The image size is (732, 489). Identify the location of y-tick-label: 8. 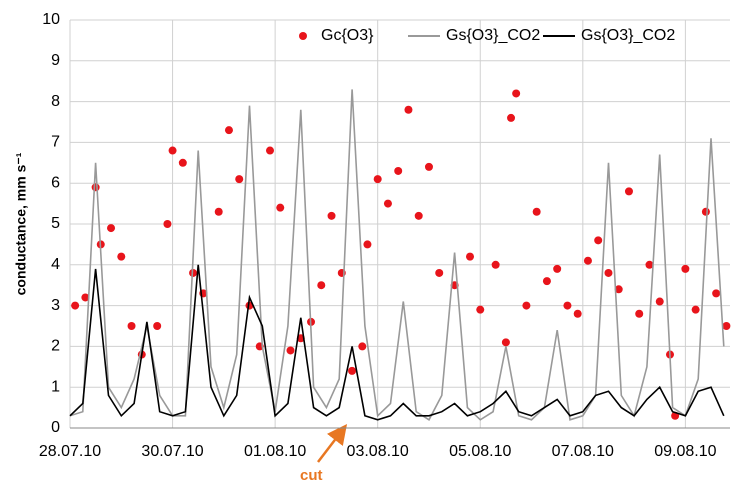
(55, 101).